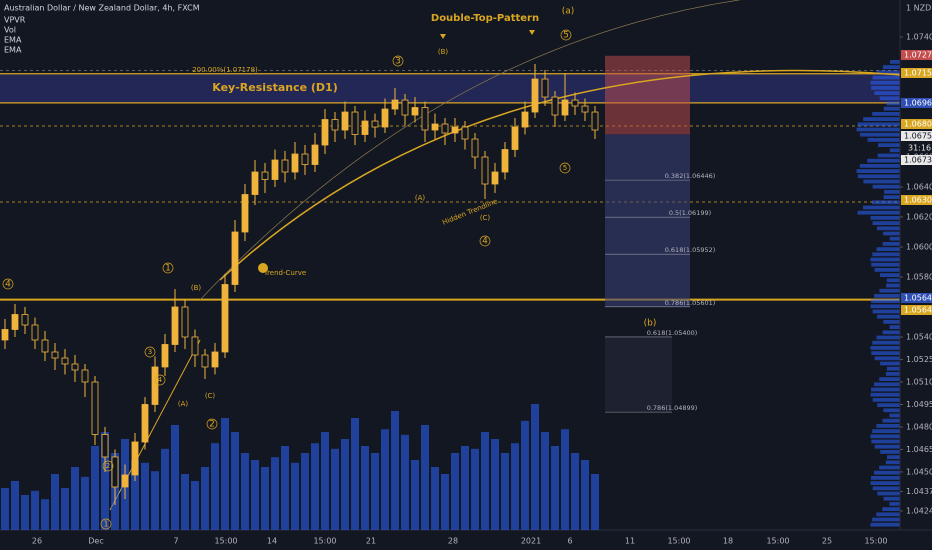  I want to click on x-tick-label: 28, so click(453, 541).